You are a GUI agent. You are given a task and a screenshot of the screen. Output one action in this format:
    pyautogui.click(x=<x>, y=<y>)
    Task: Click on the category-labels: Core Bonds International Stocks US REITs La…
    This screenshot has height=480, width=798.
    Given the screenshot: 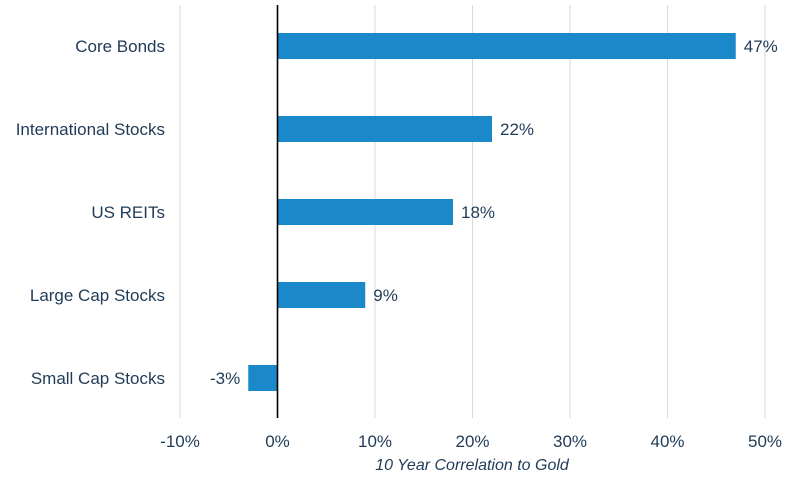 What is the action you would take?
    pyautogui.click(x=90, y=212)
    